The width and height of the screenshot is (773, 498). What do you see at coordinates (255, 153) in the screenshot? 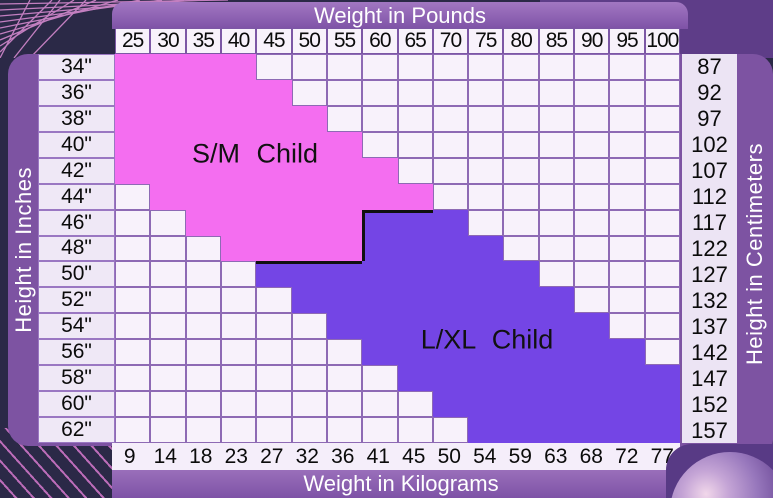
I see `region-label-sm-child: S/M Child` at bounding box center [255, 153].